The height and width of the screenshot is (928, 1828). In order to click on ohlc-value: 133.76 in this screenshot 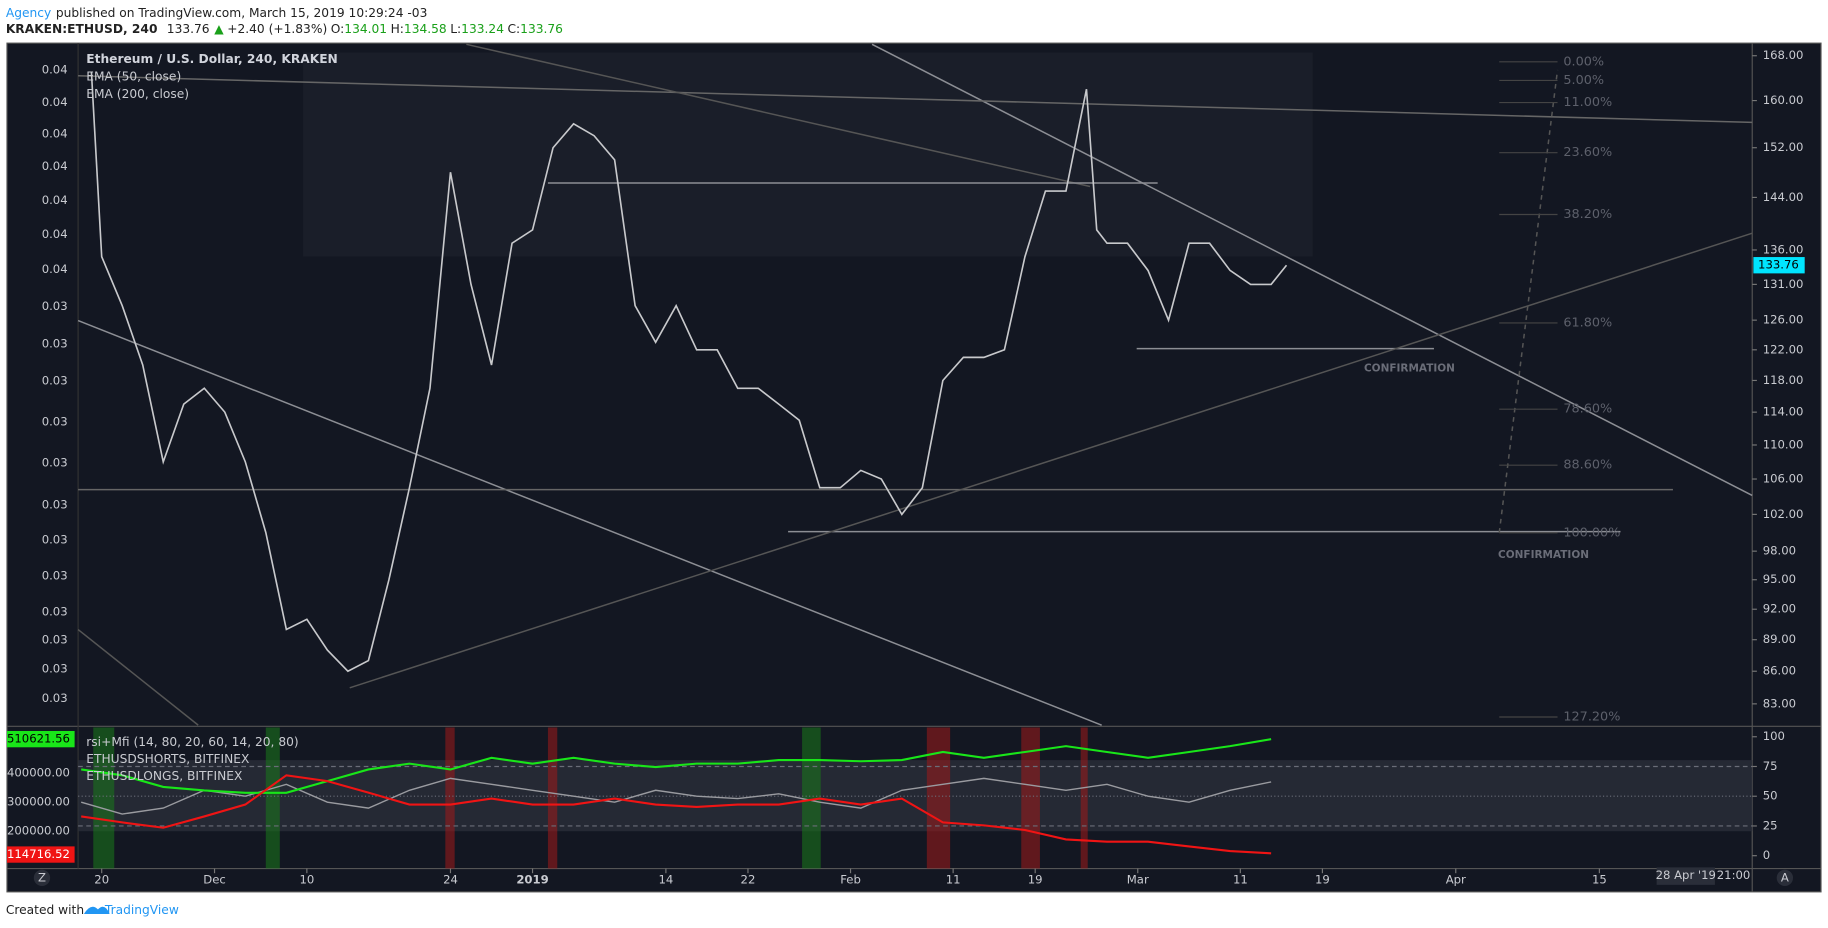, I will do `click(541, 29)`.